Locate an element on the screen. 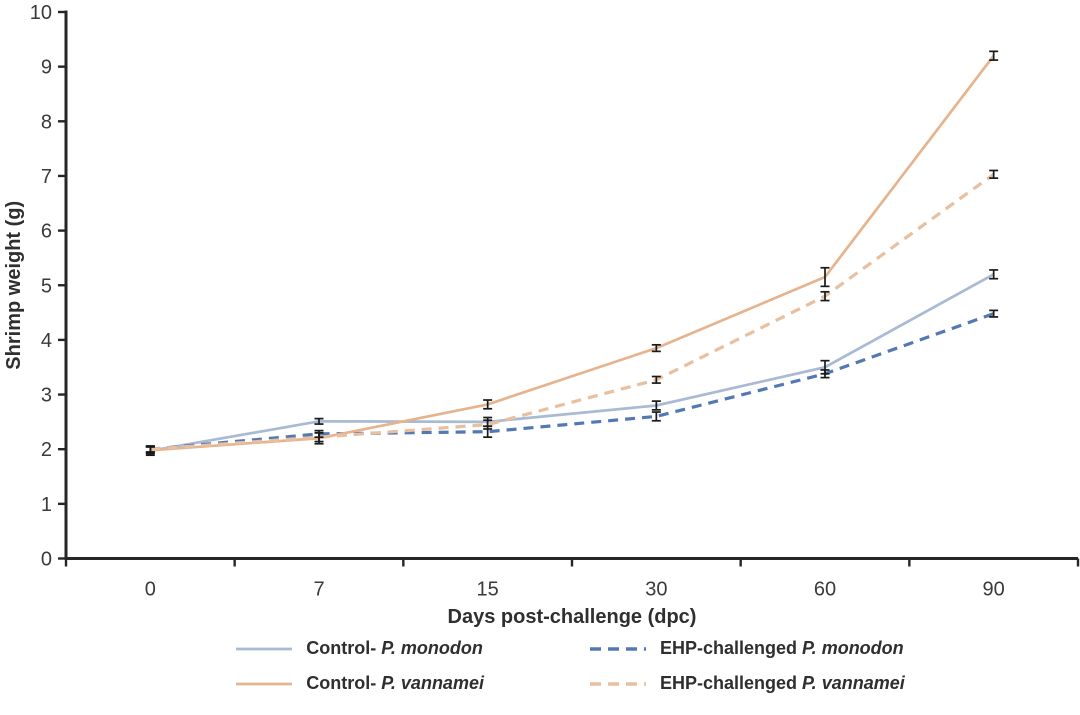  y-tick-label: 0 is located at coordinates (46, 560).